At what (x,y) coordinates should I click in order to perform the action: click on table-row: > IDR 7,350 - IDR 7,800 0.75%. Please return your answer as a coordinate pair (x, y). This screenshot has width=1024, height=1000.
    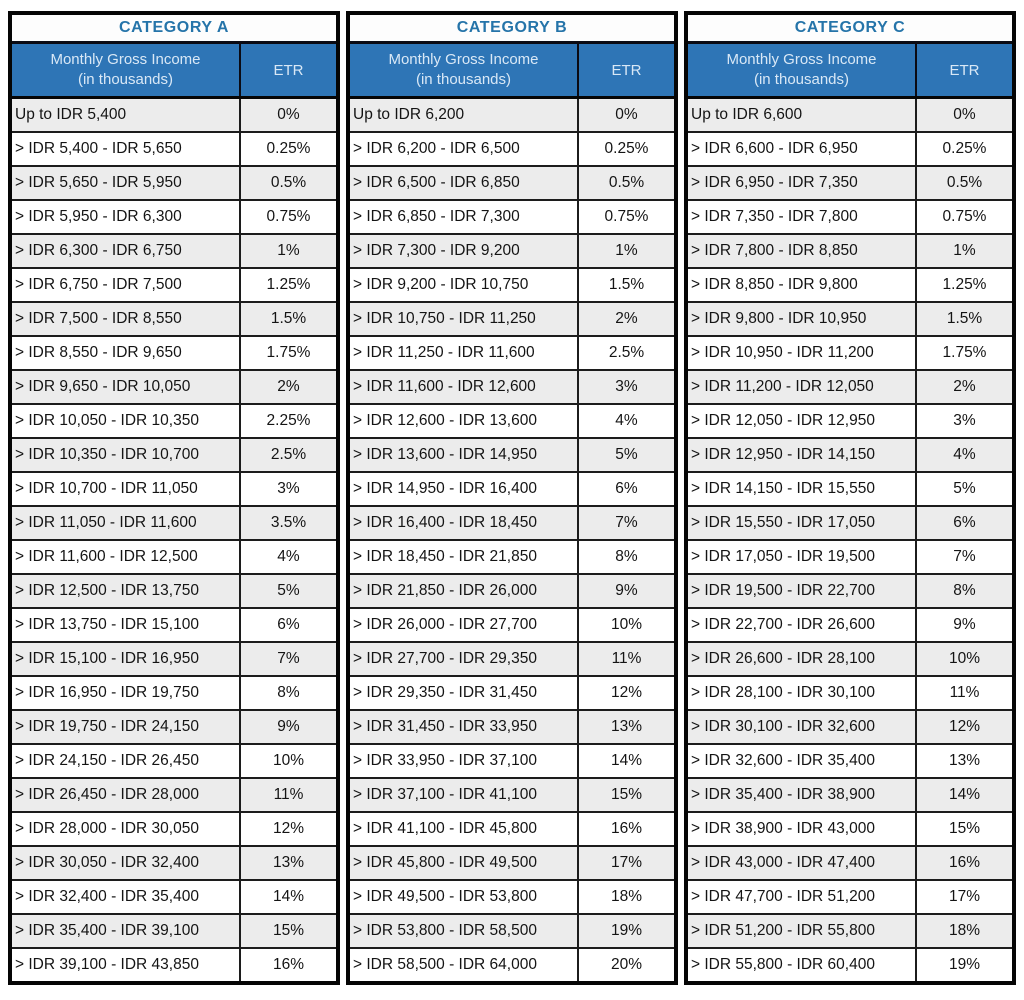
    Looking at the image, I should click on (850, 218).